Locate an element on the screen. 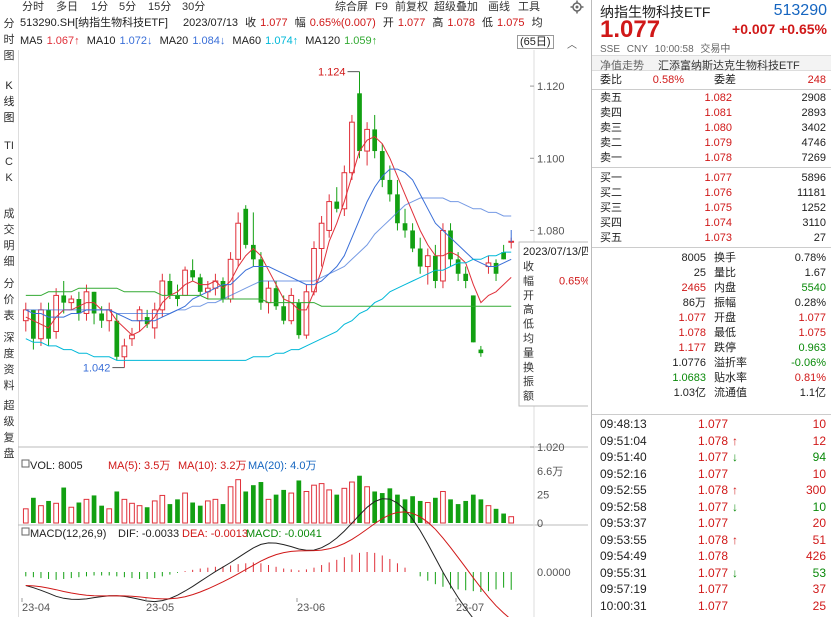 The image size is (831, 617). tab-15min: 15分 is located at coordinates (160, 7).